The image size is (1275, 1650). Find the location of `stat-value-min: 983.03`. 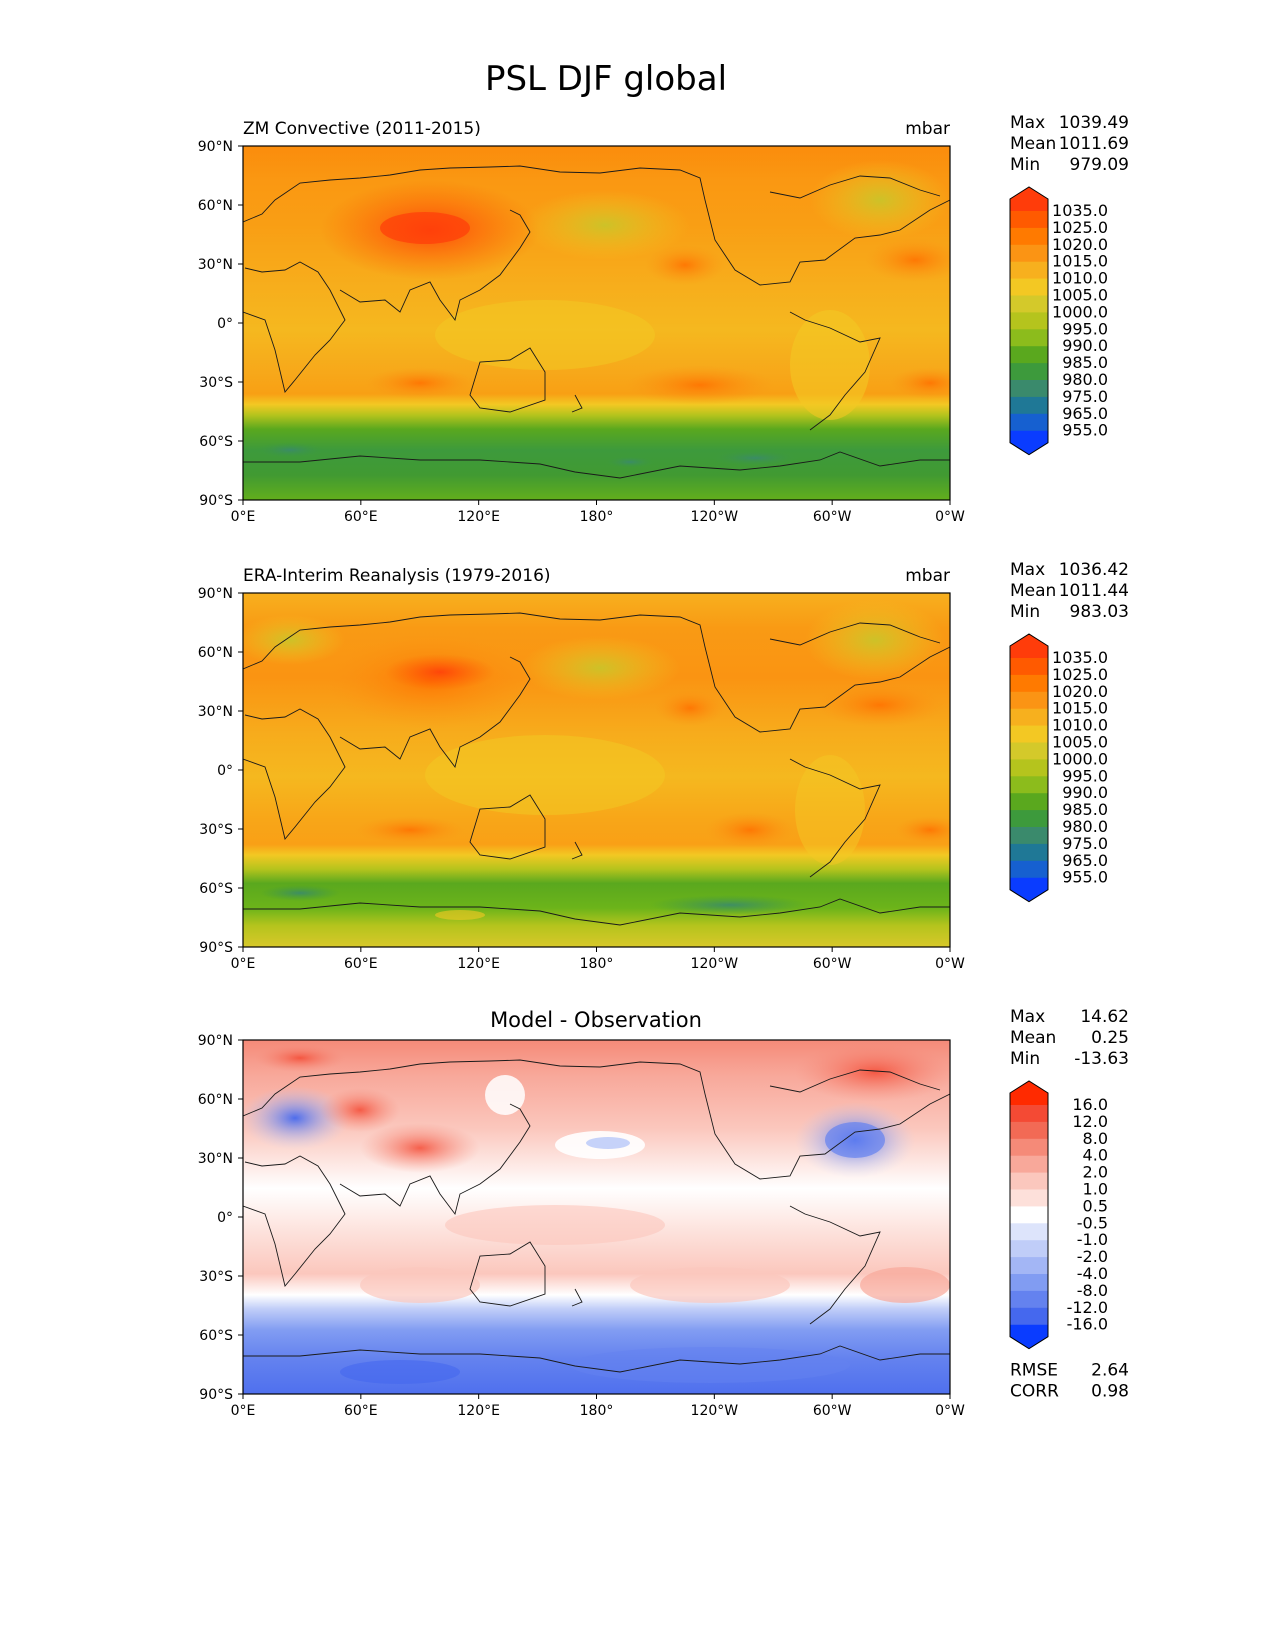

stat-value-min: 983.03 is located at coordinates (1099, 612).